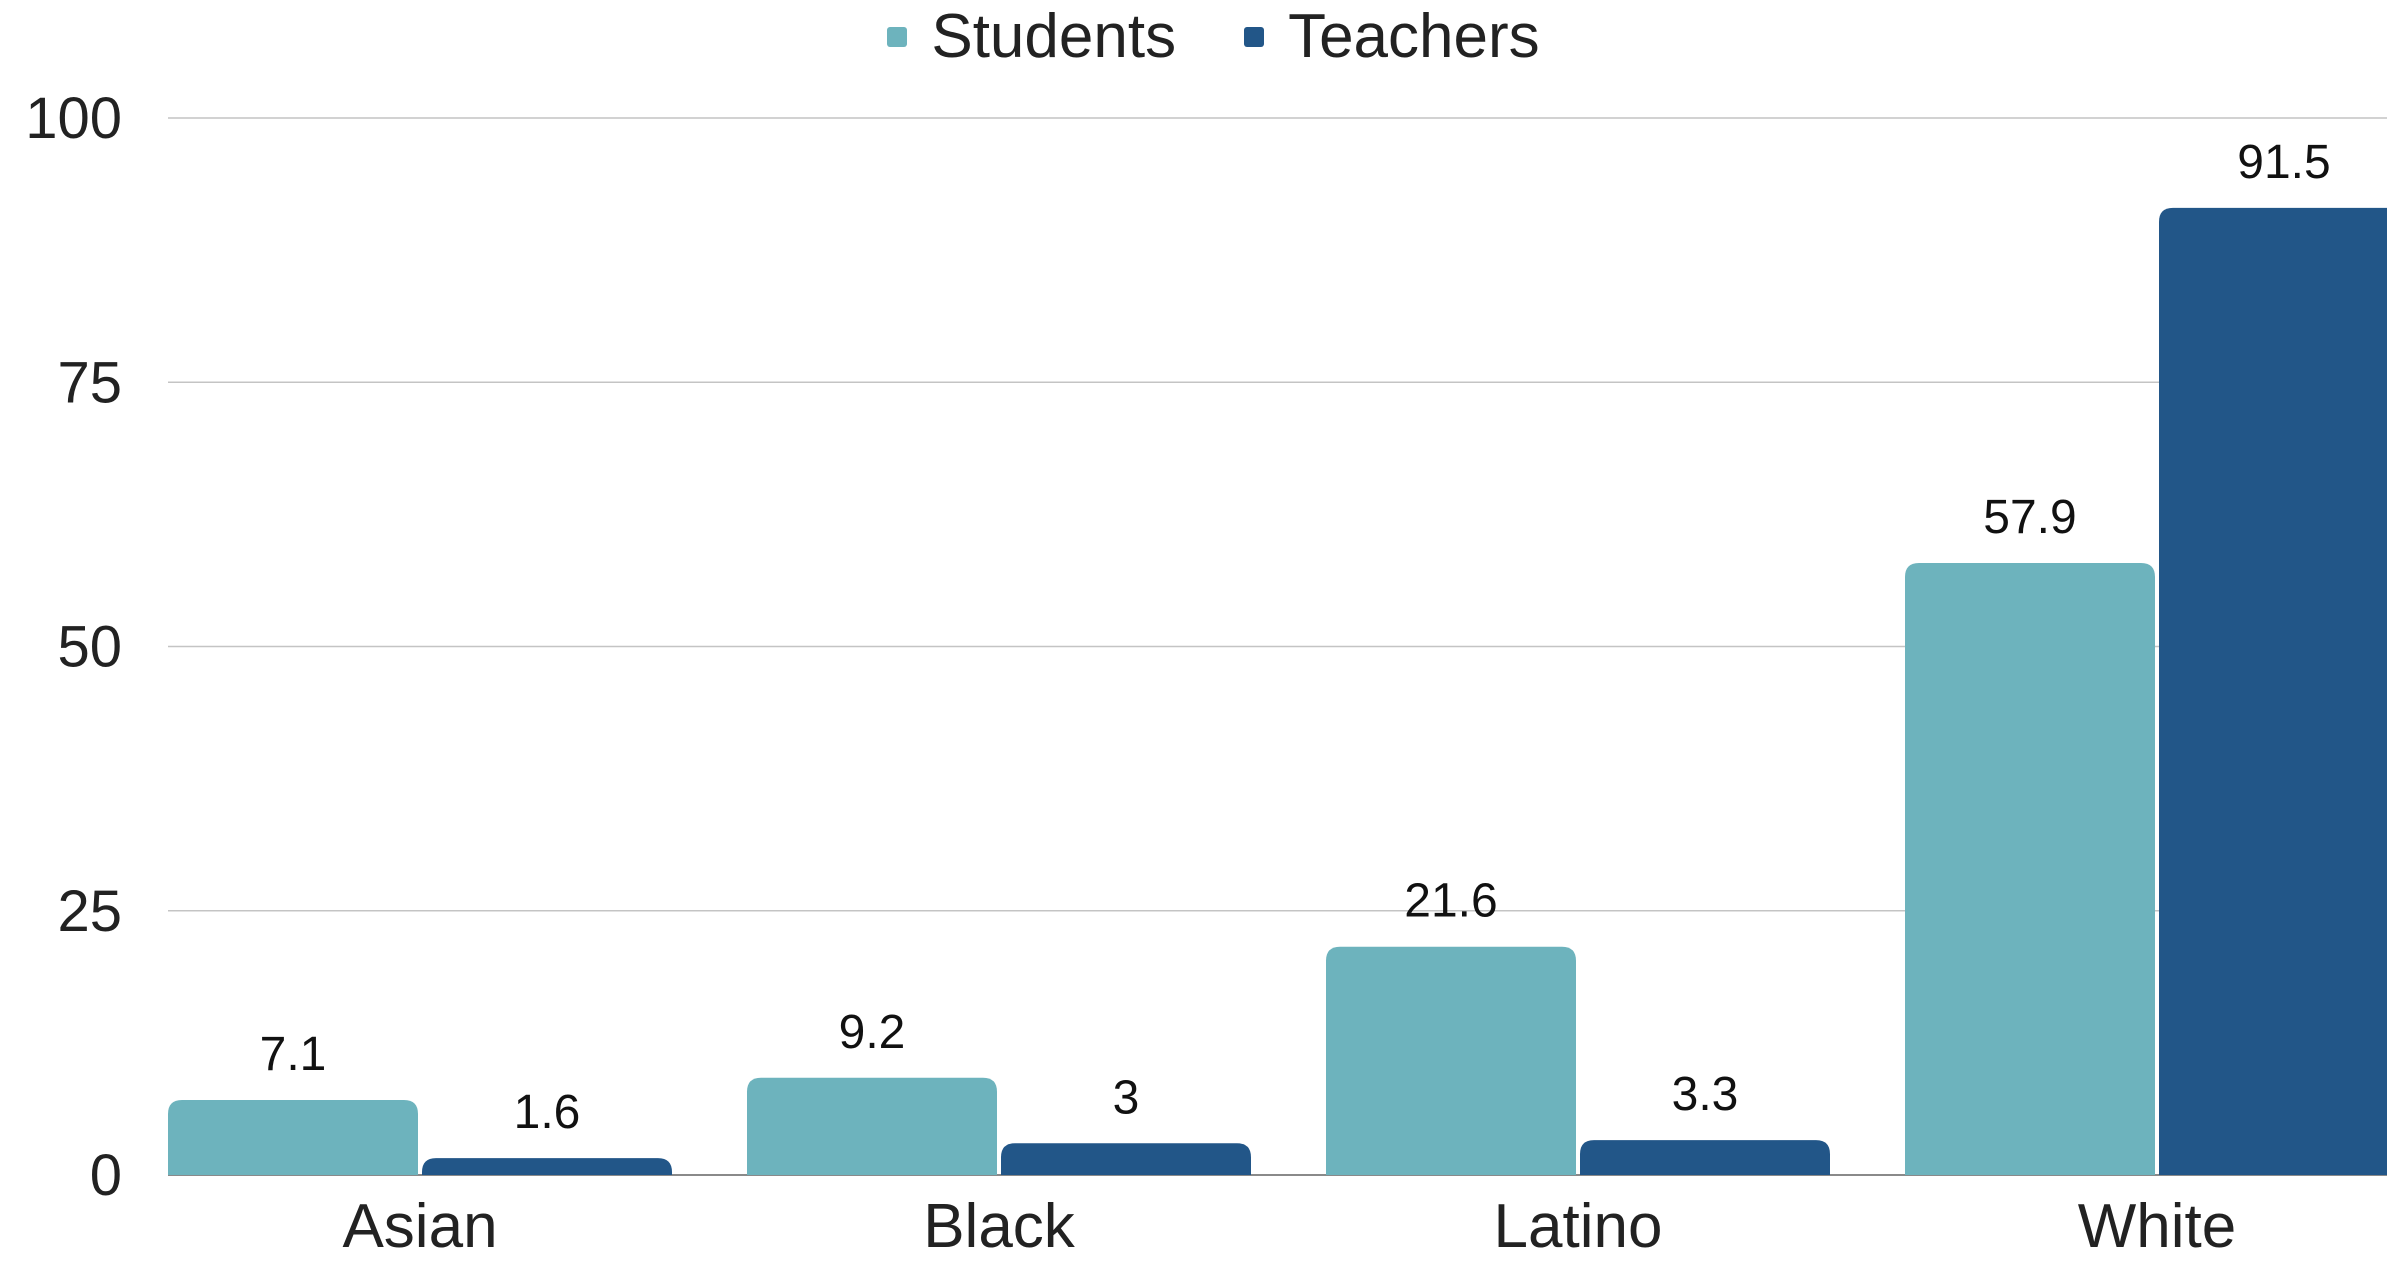  What do you see at coordinates (1414, 36) in the screenshot?
I see `legend-label-teachers: Teachers` at bounding box center [1414, 36].